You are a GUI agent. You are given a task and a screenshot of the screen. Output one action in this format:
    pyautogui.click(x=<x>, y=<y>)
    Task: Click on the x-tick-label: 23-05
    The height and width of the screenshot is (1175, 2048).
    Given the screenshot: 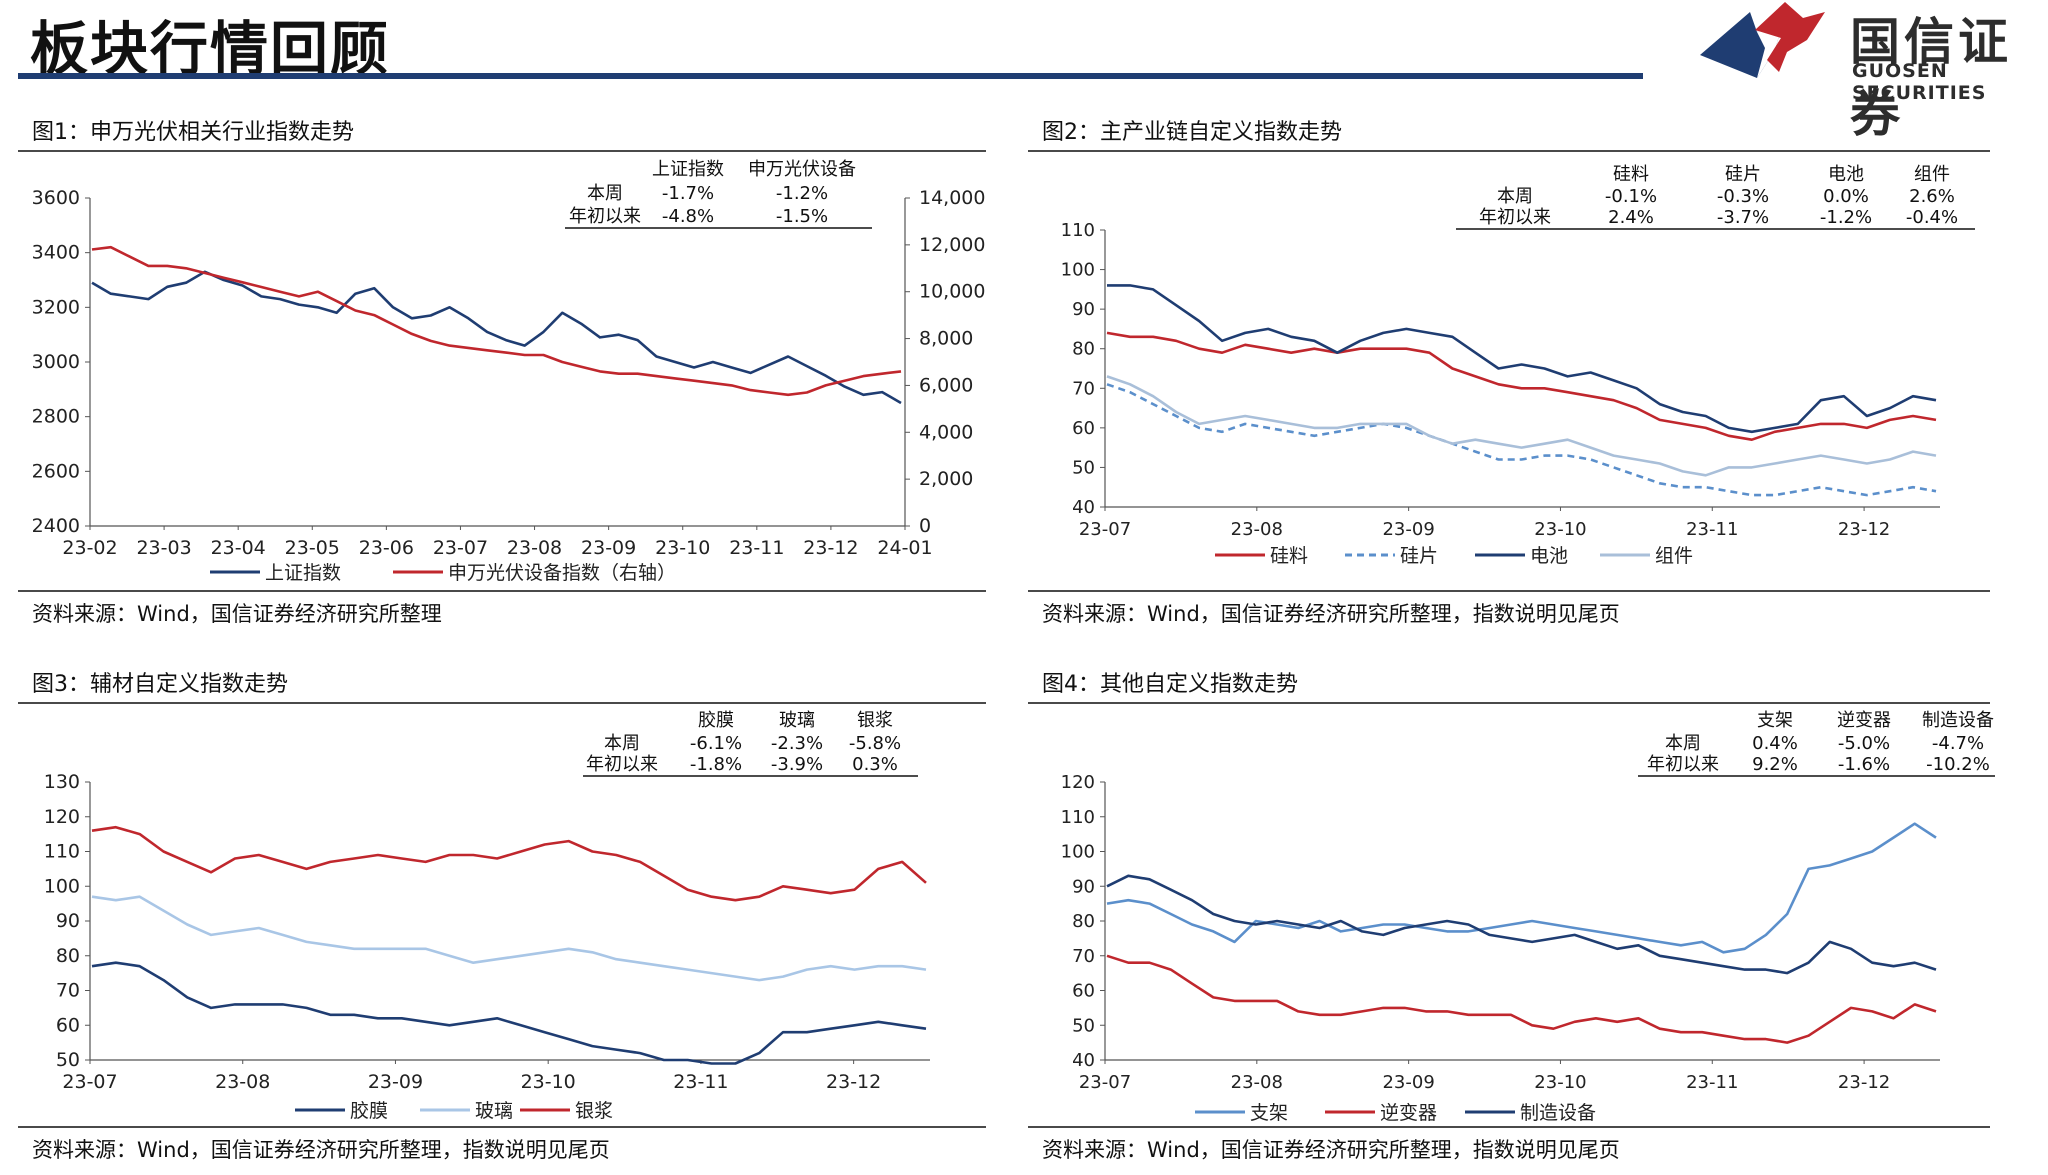 What is the action you would take?
    pyautogui.click(x=312, y=548)
    